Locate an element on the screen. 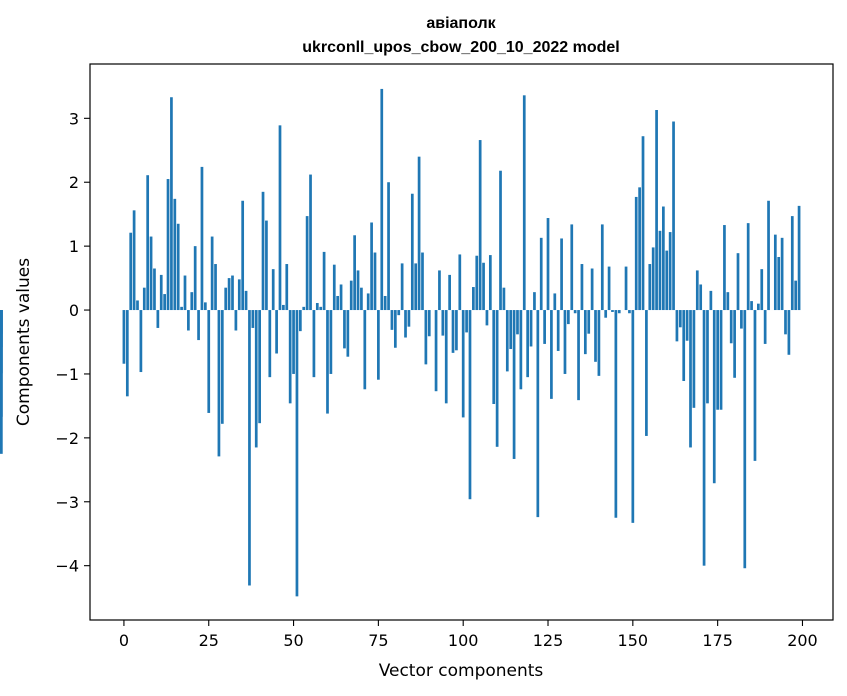 The width and height of the screenshot is (847, 696). y-axis-ticks: −4 −3 −2 −1 0 1 2 3 is located at coordinates (72, 342).